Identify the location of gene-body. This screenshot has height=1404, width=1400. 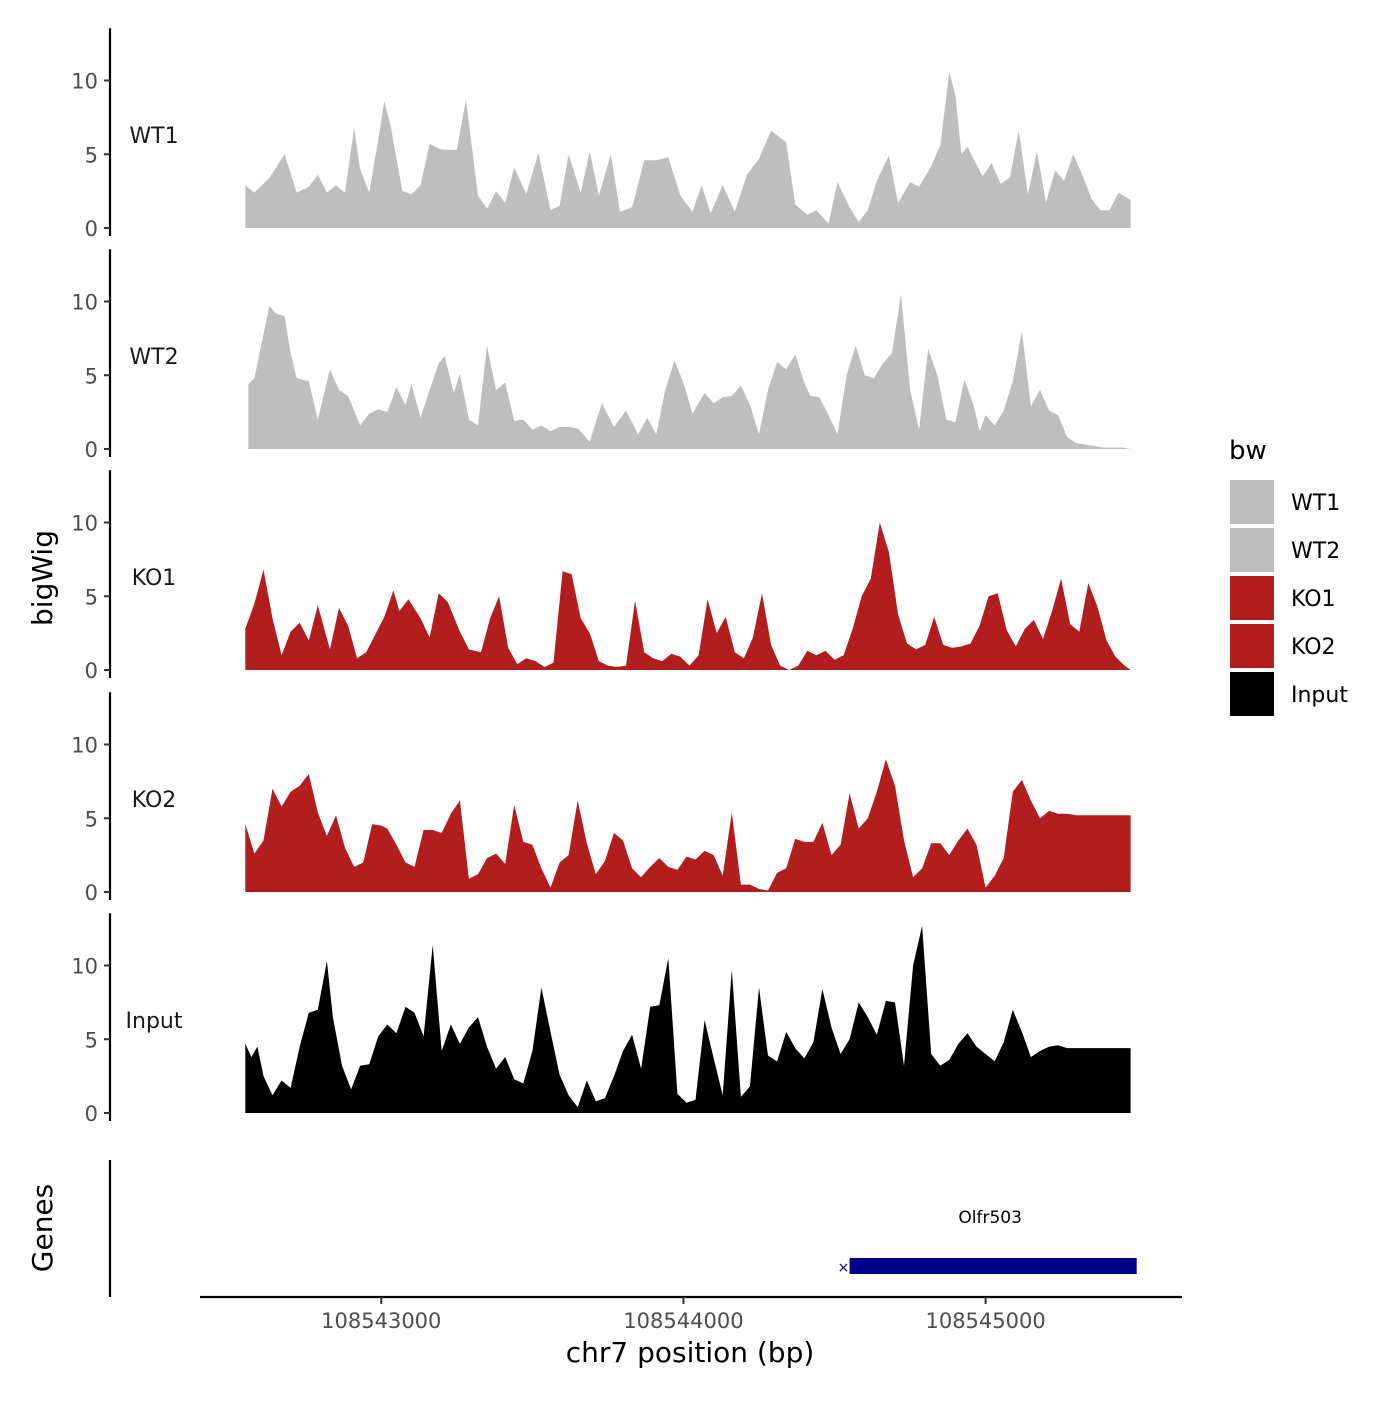
(993, 1266).